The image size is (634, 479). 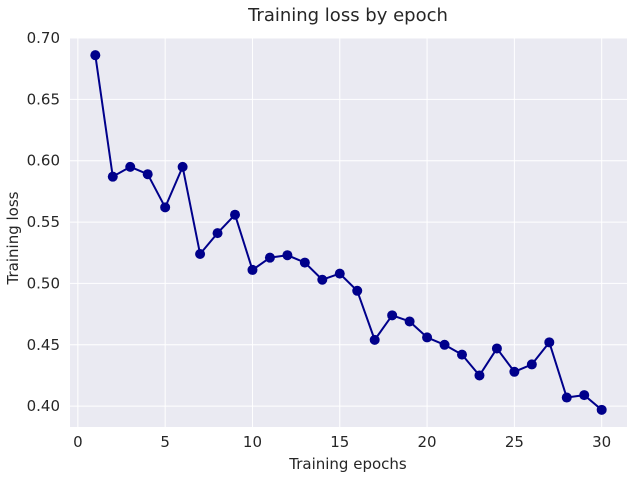 I want to click on x-tick-label: 10, so click(x=252, y=442).